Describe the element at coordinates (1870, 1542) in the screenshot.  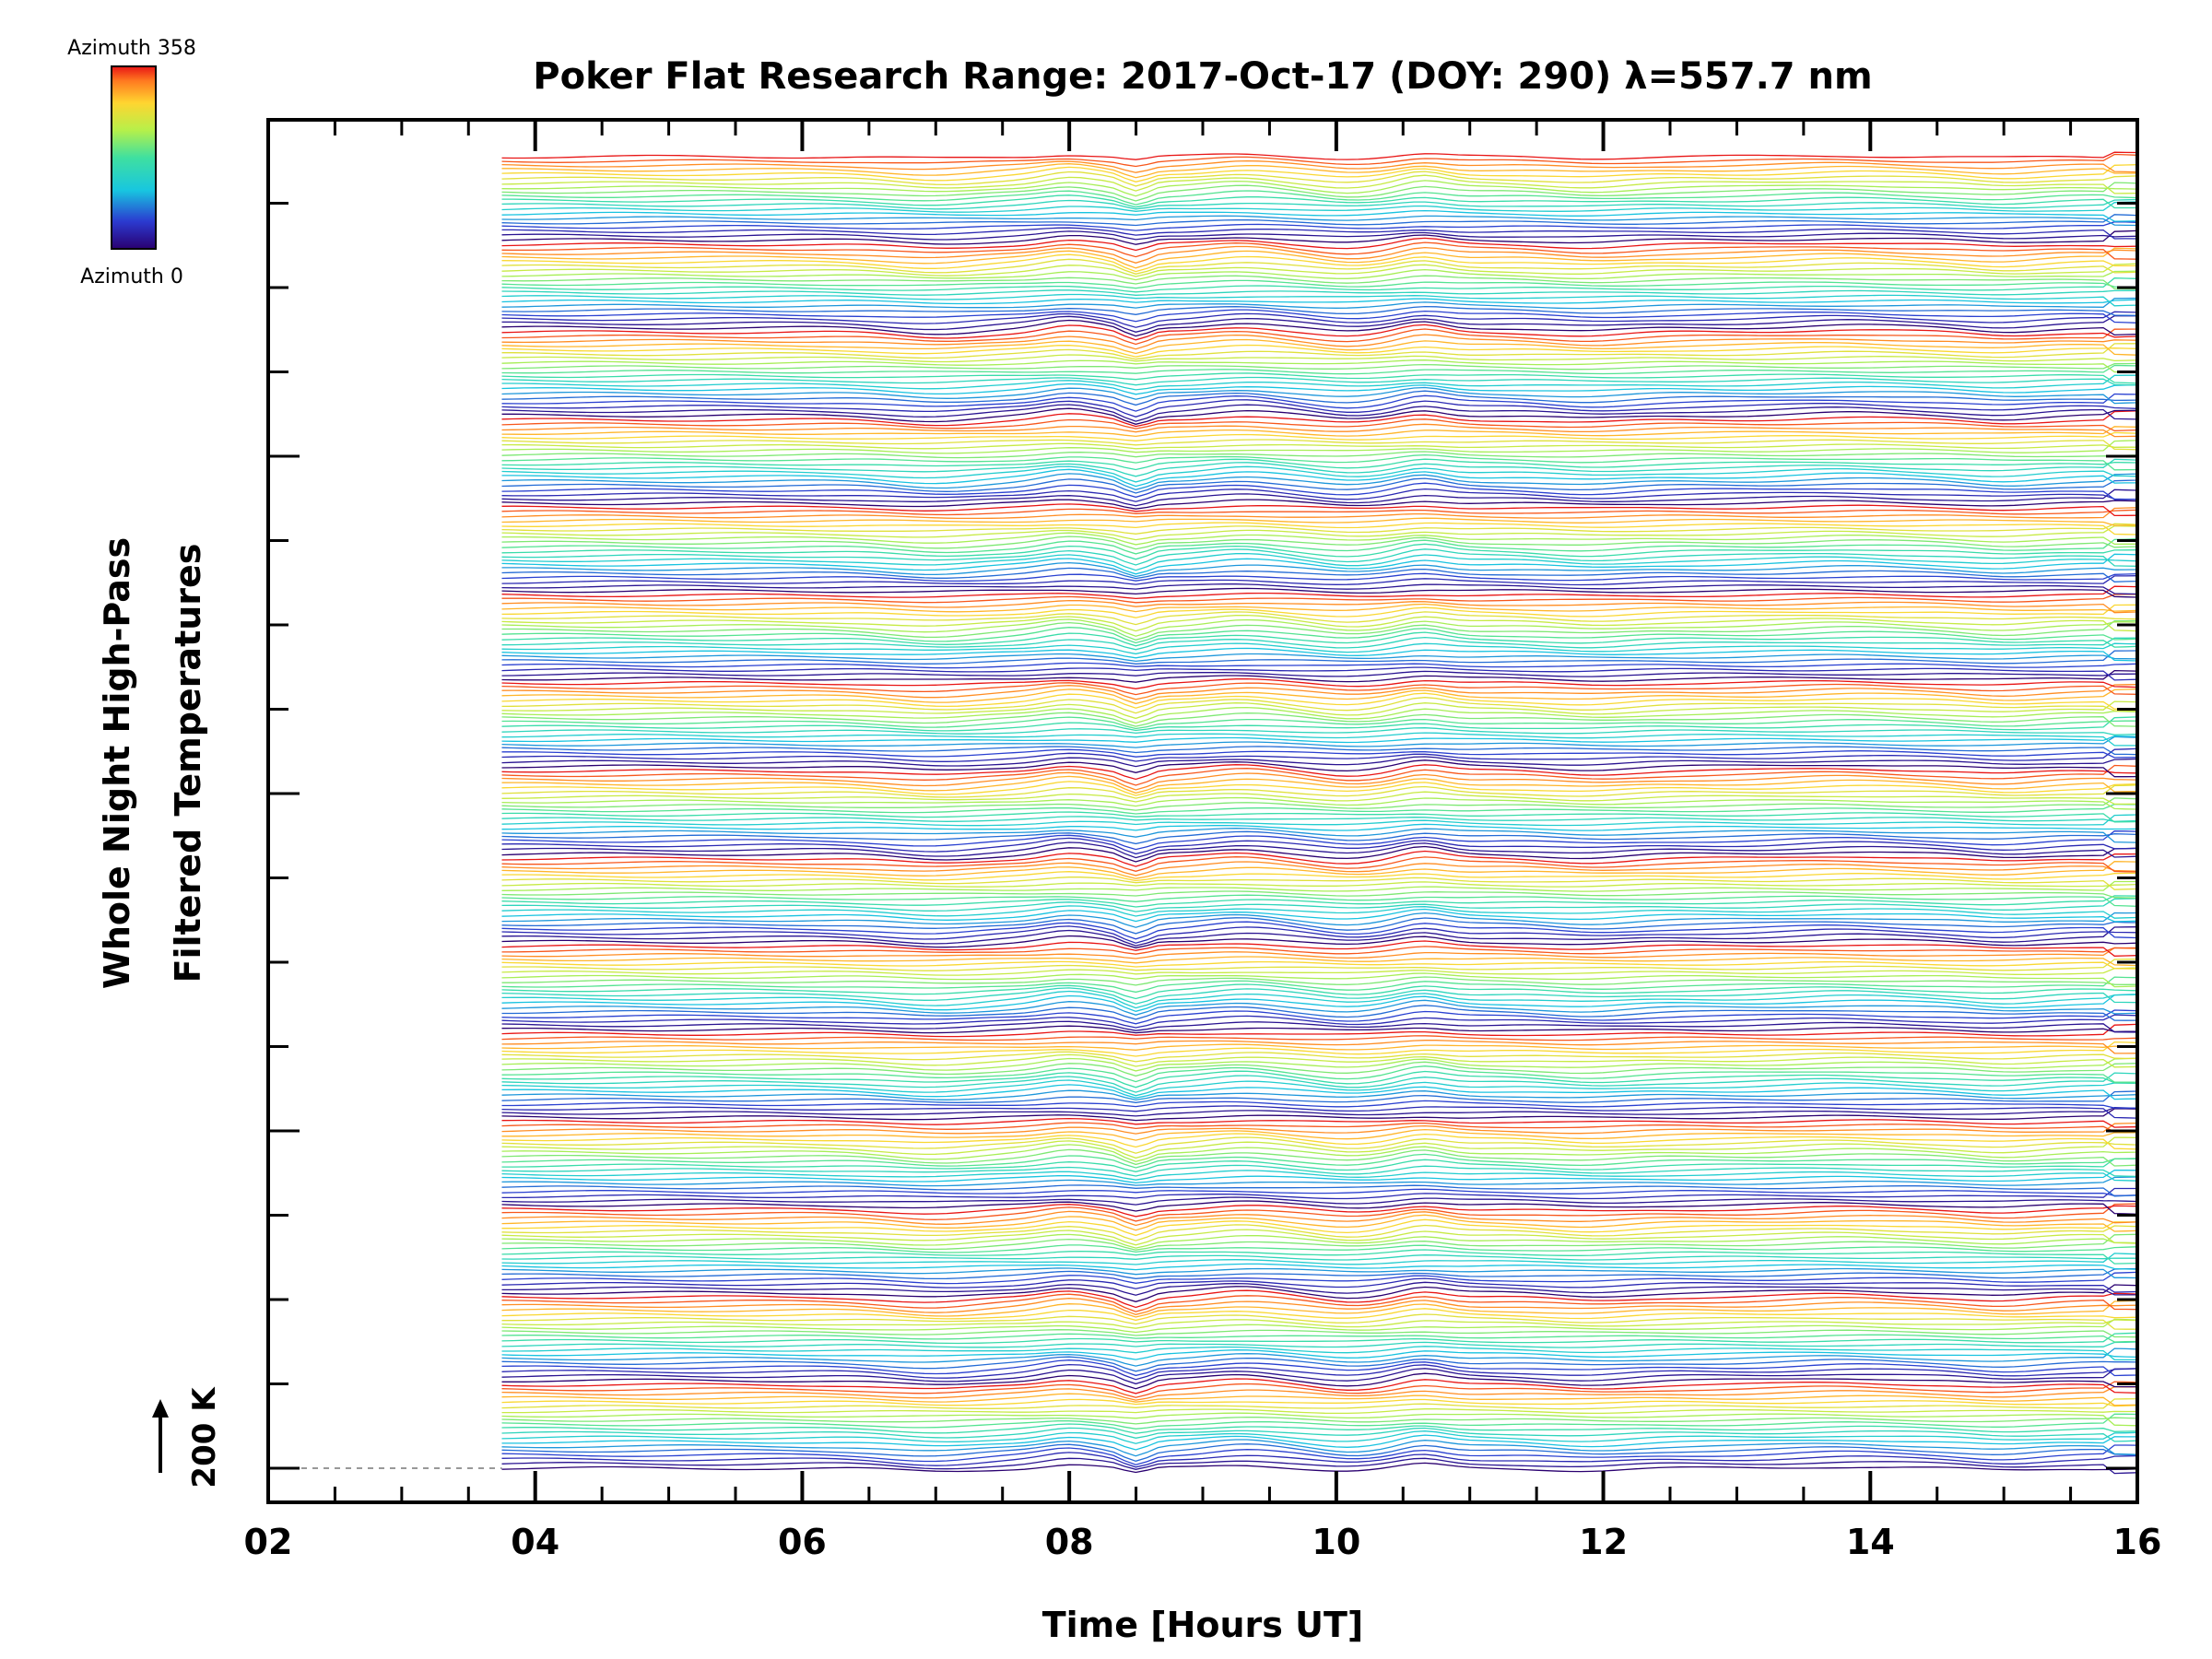
I see `x-tick-label: 14` at that location.